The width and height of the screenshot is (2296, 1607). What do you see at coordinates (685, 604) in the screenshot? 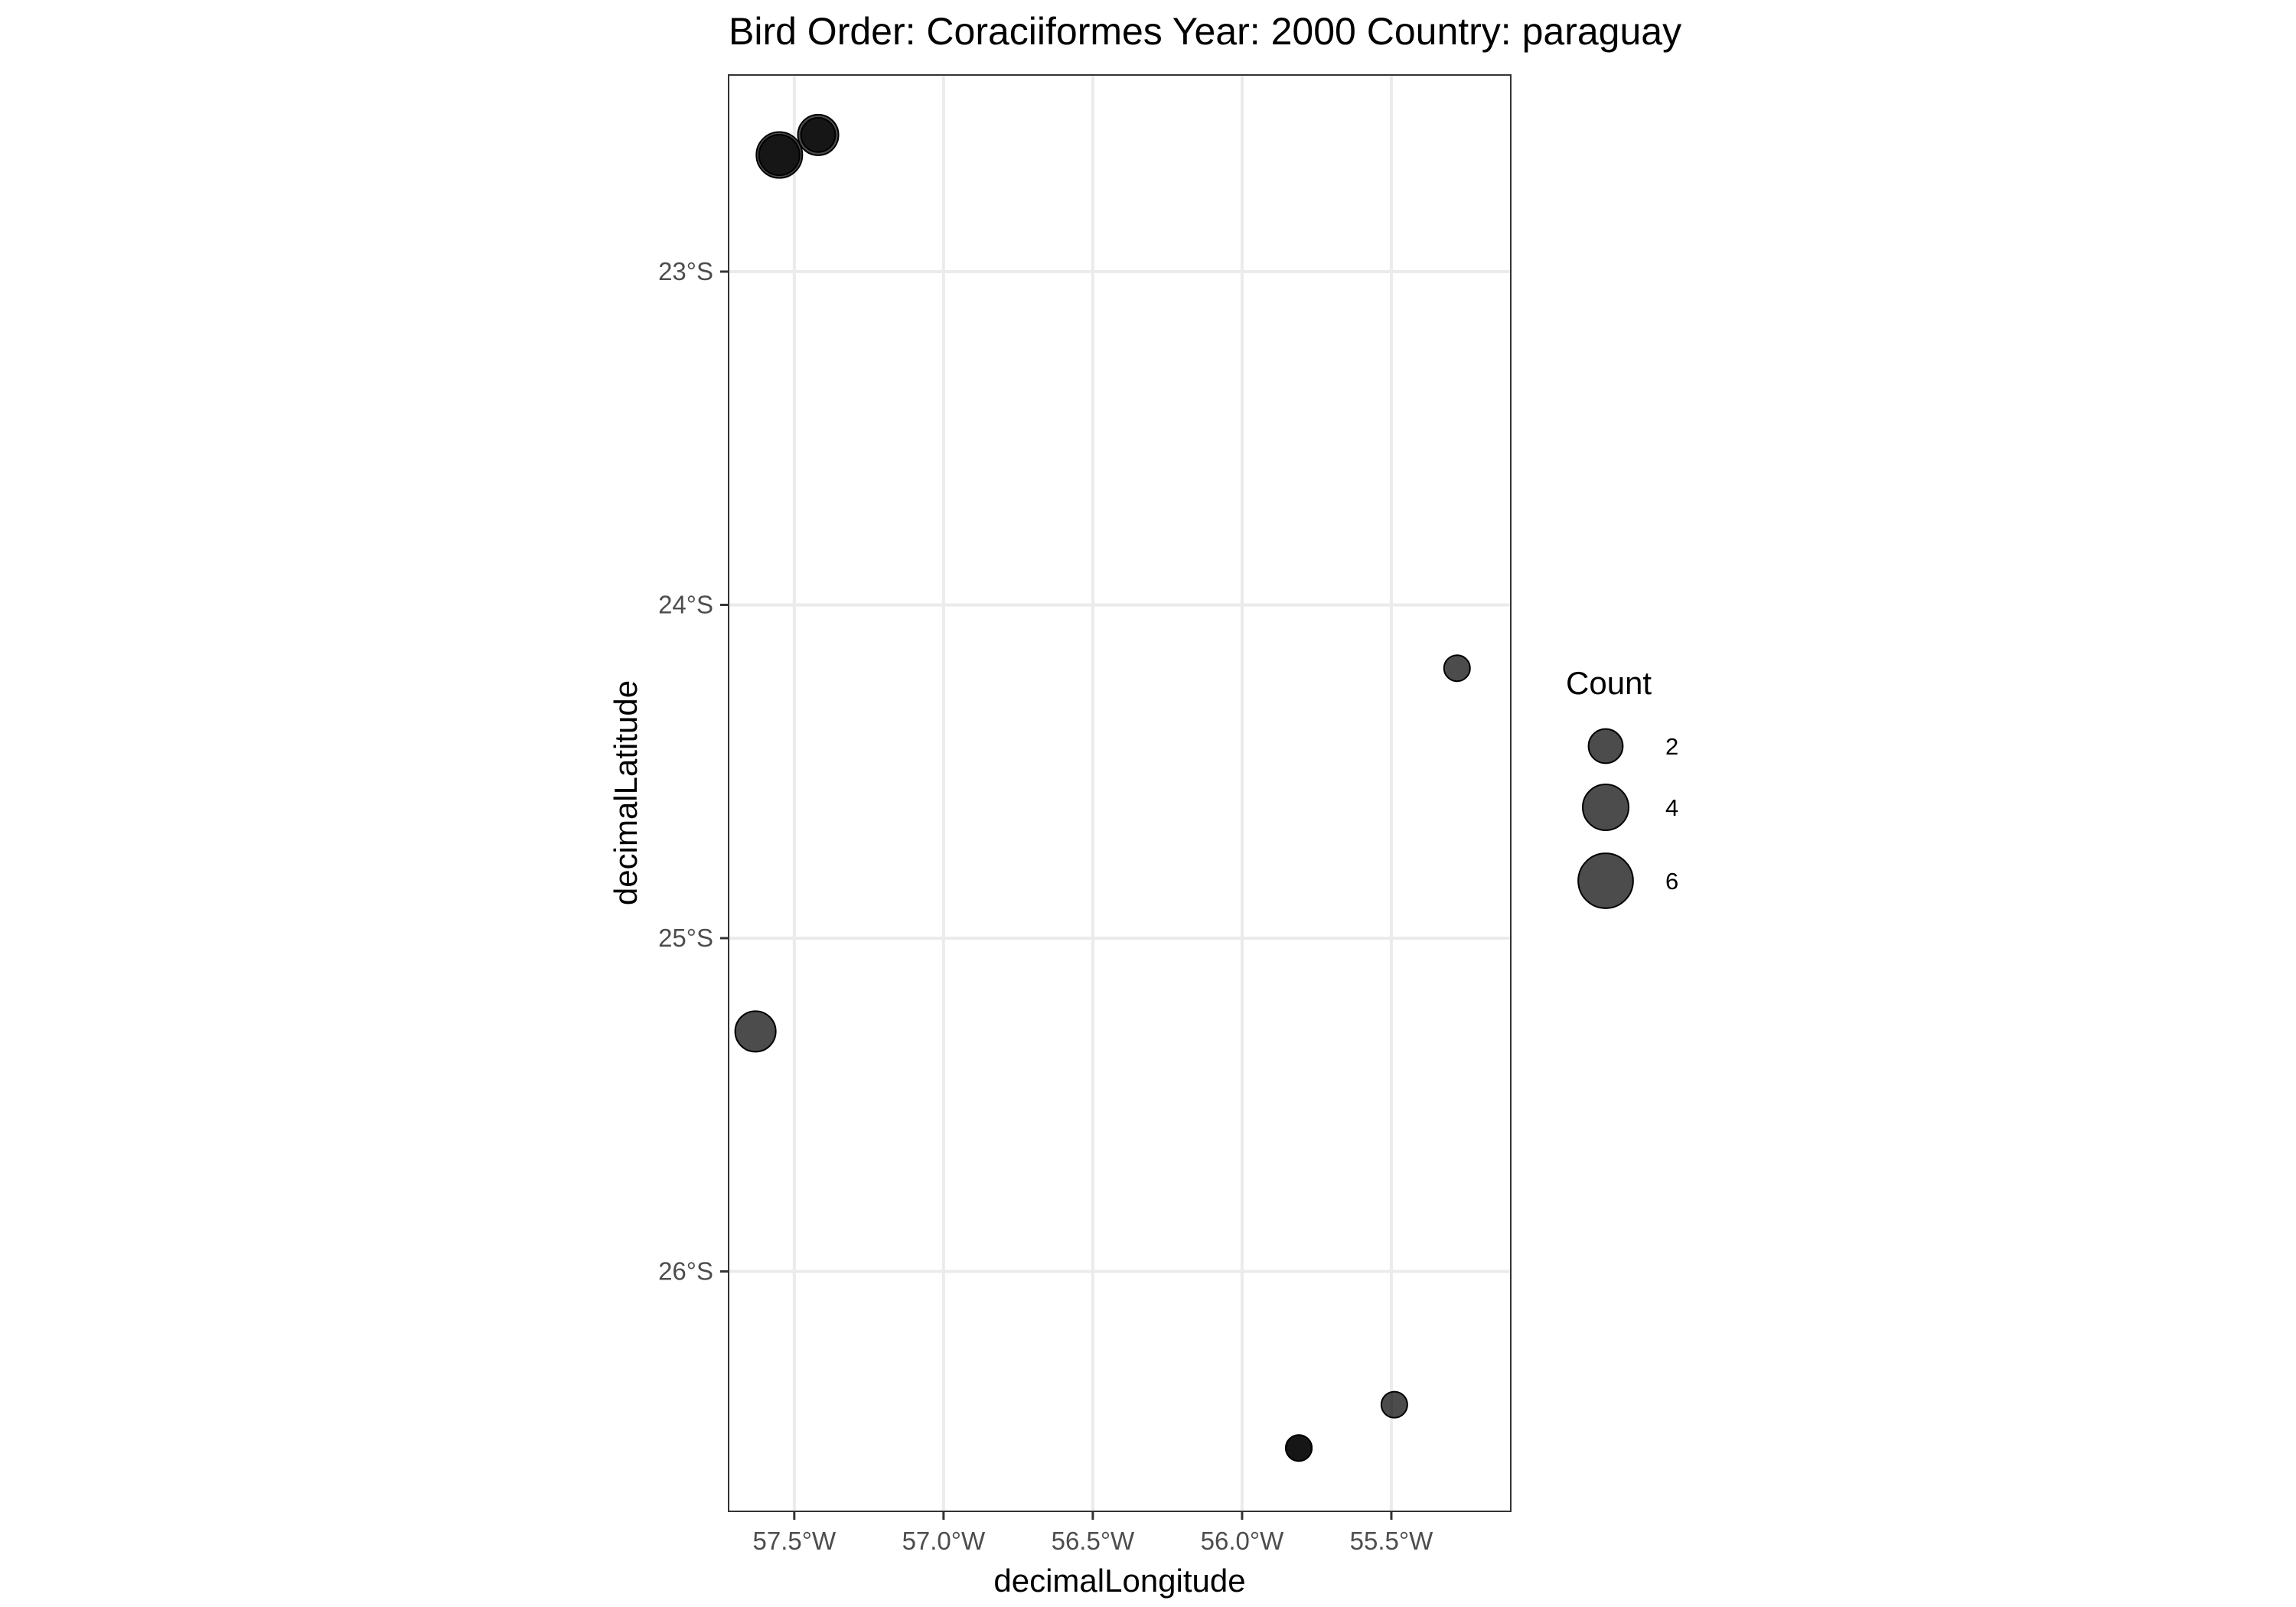
I see `y-tick-label: 24°S` at bounding box center [685, 604].